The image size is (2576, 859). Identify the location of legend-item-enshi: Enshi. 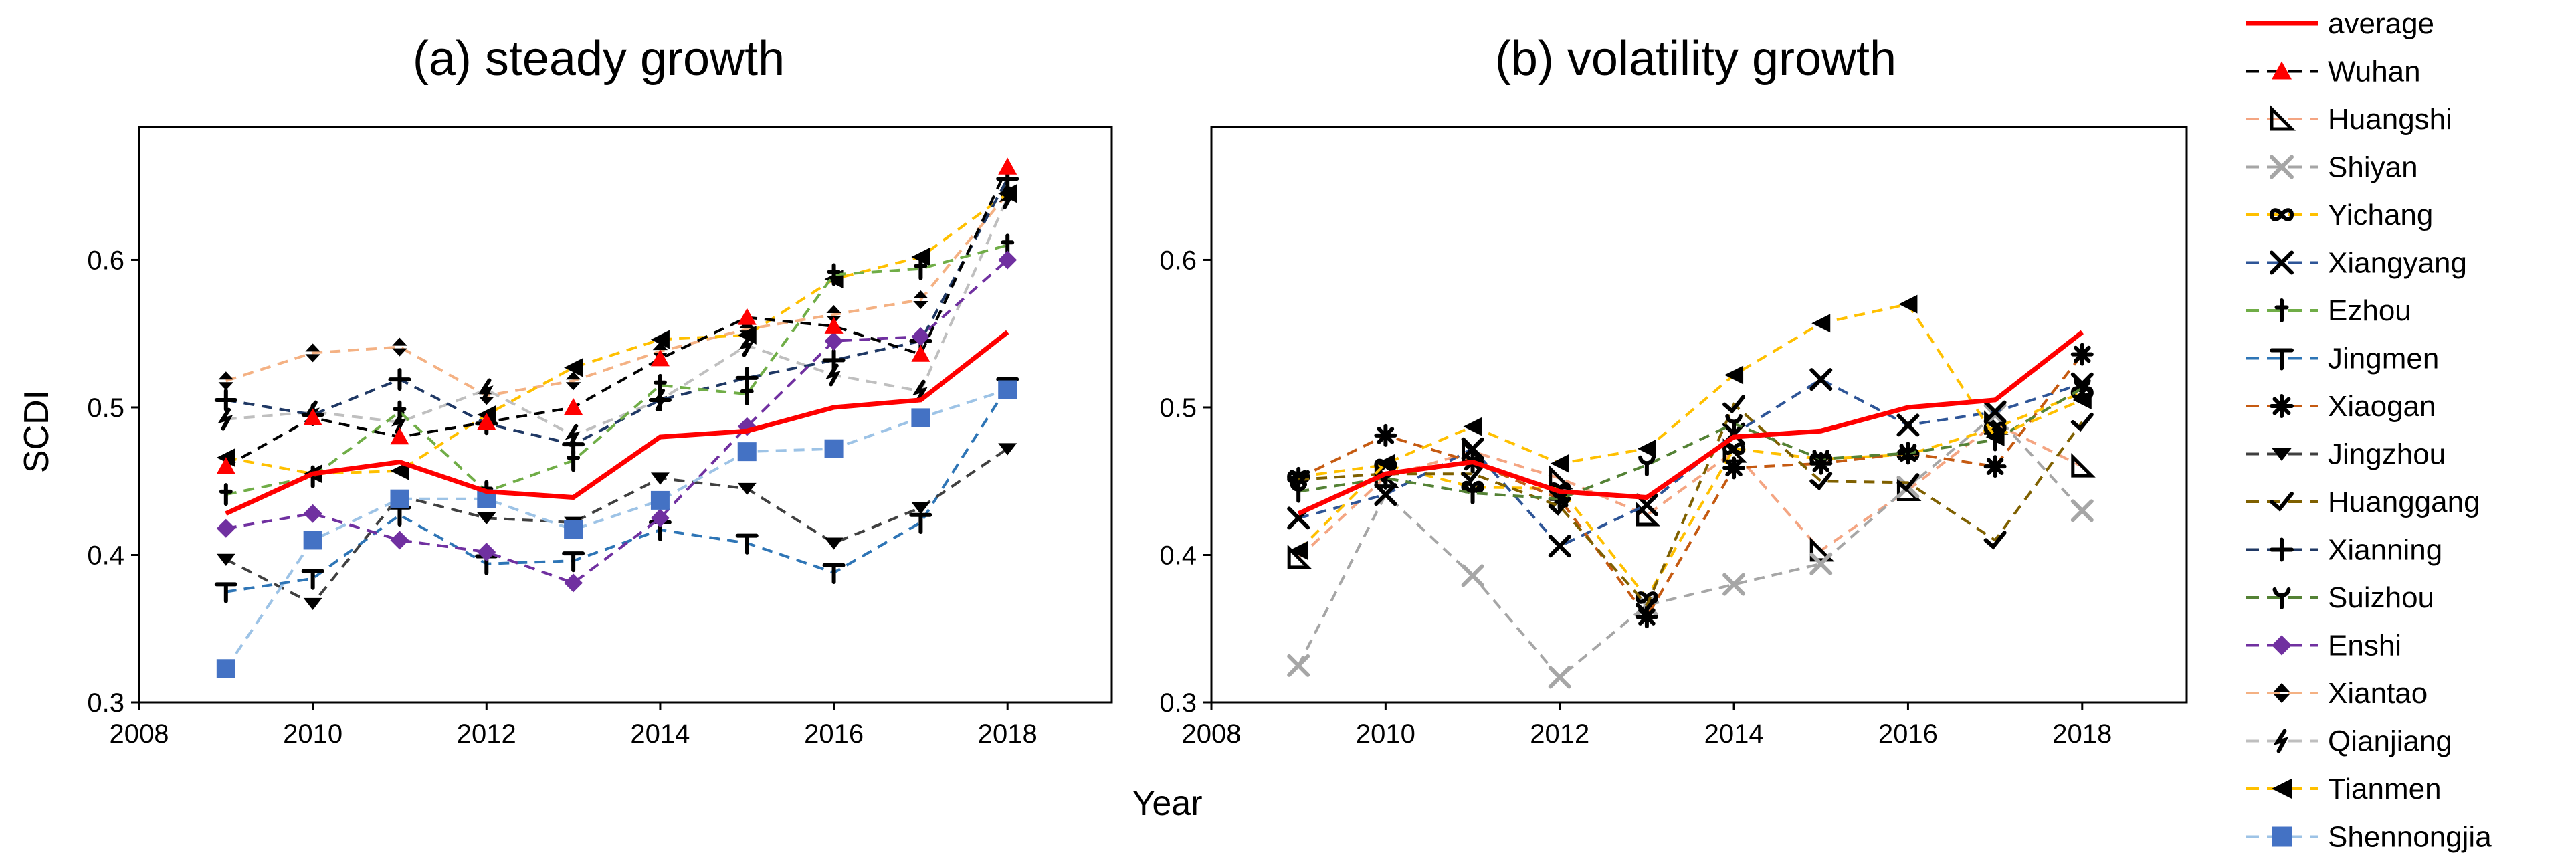
(2323, 646).